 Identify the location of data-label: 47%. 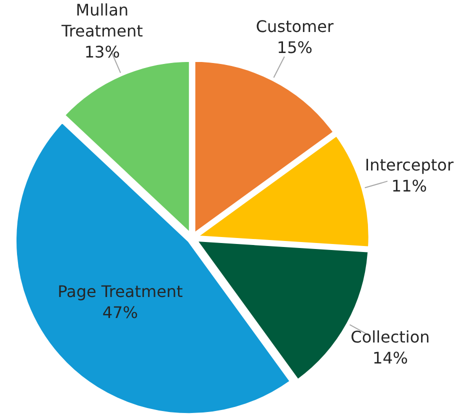
(120, 312).